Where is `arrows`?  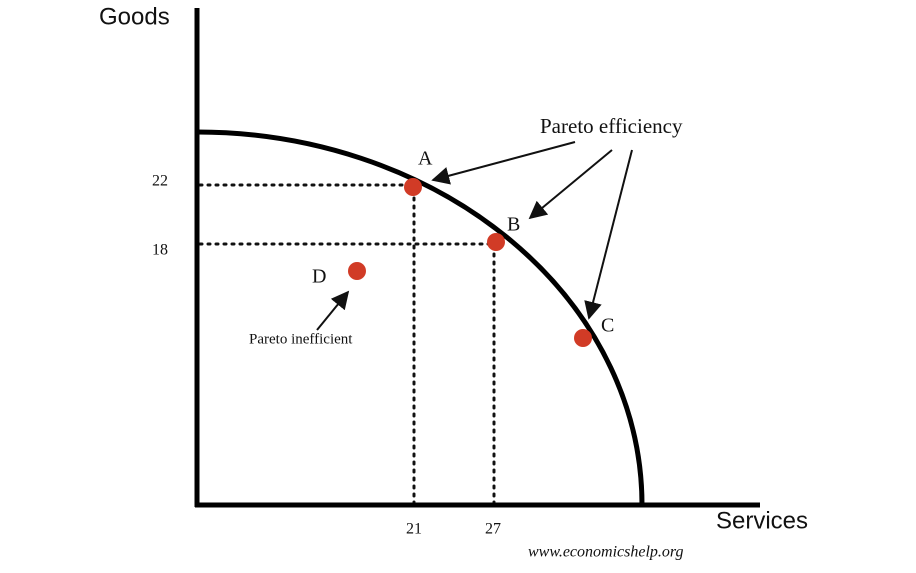 arrows is located at coordinates (474, 236).